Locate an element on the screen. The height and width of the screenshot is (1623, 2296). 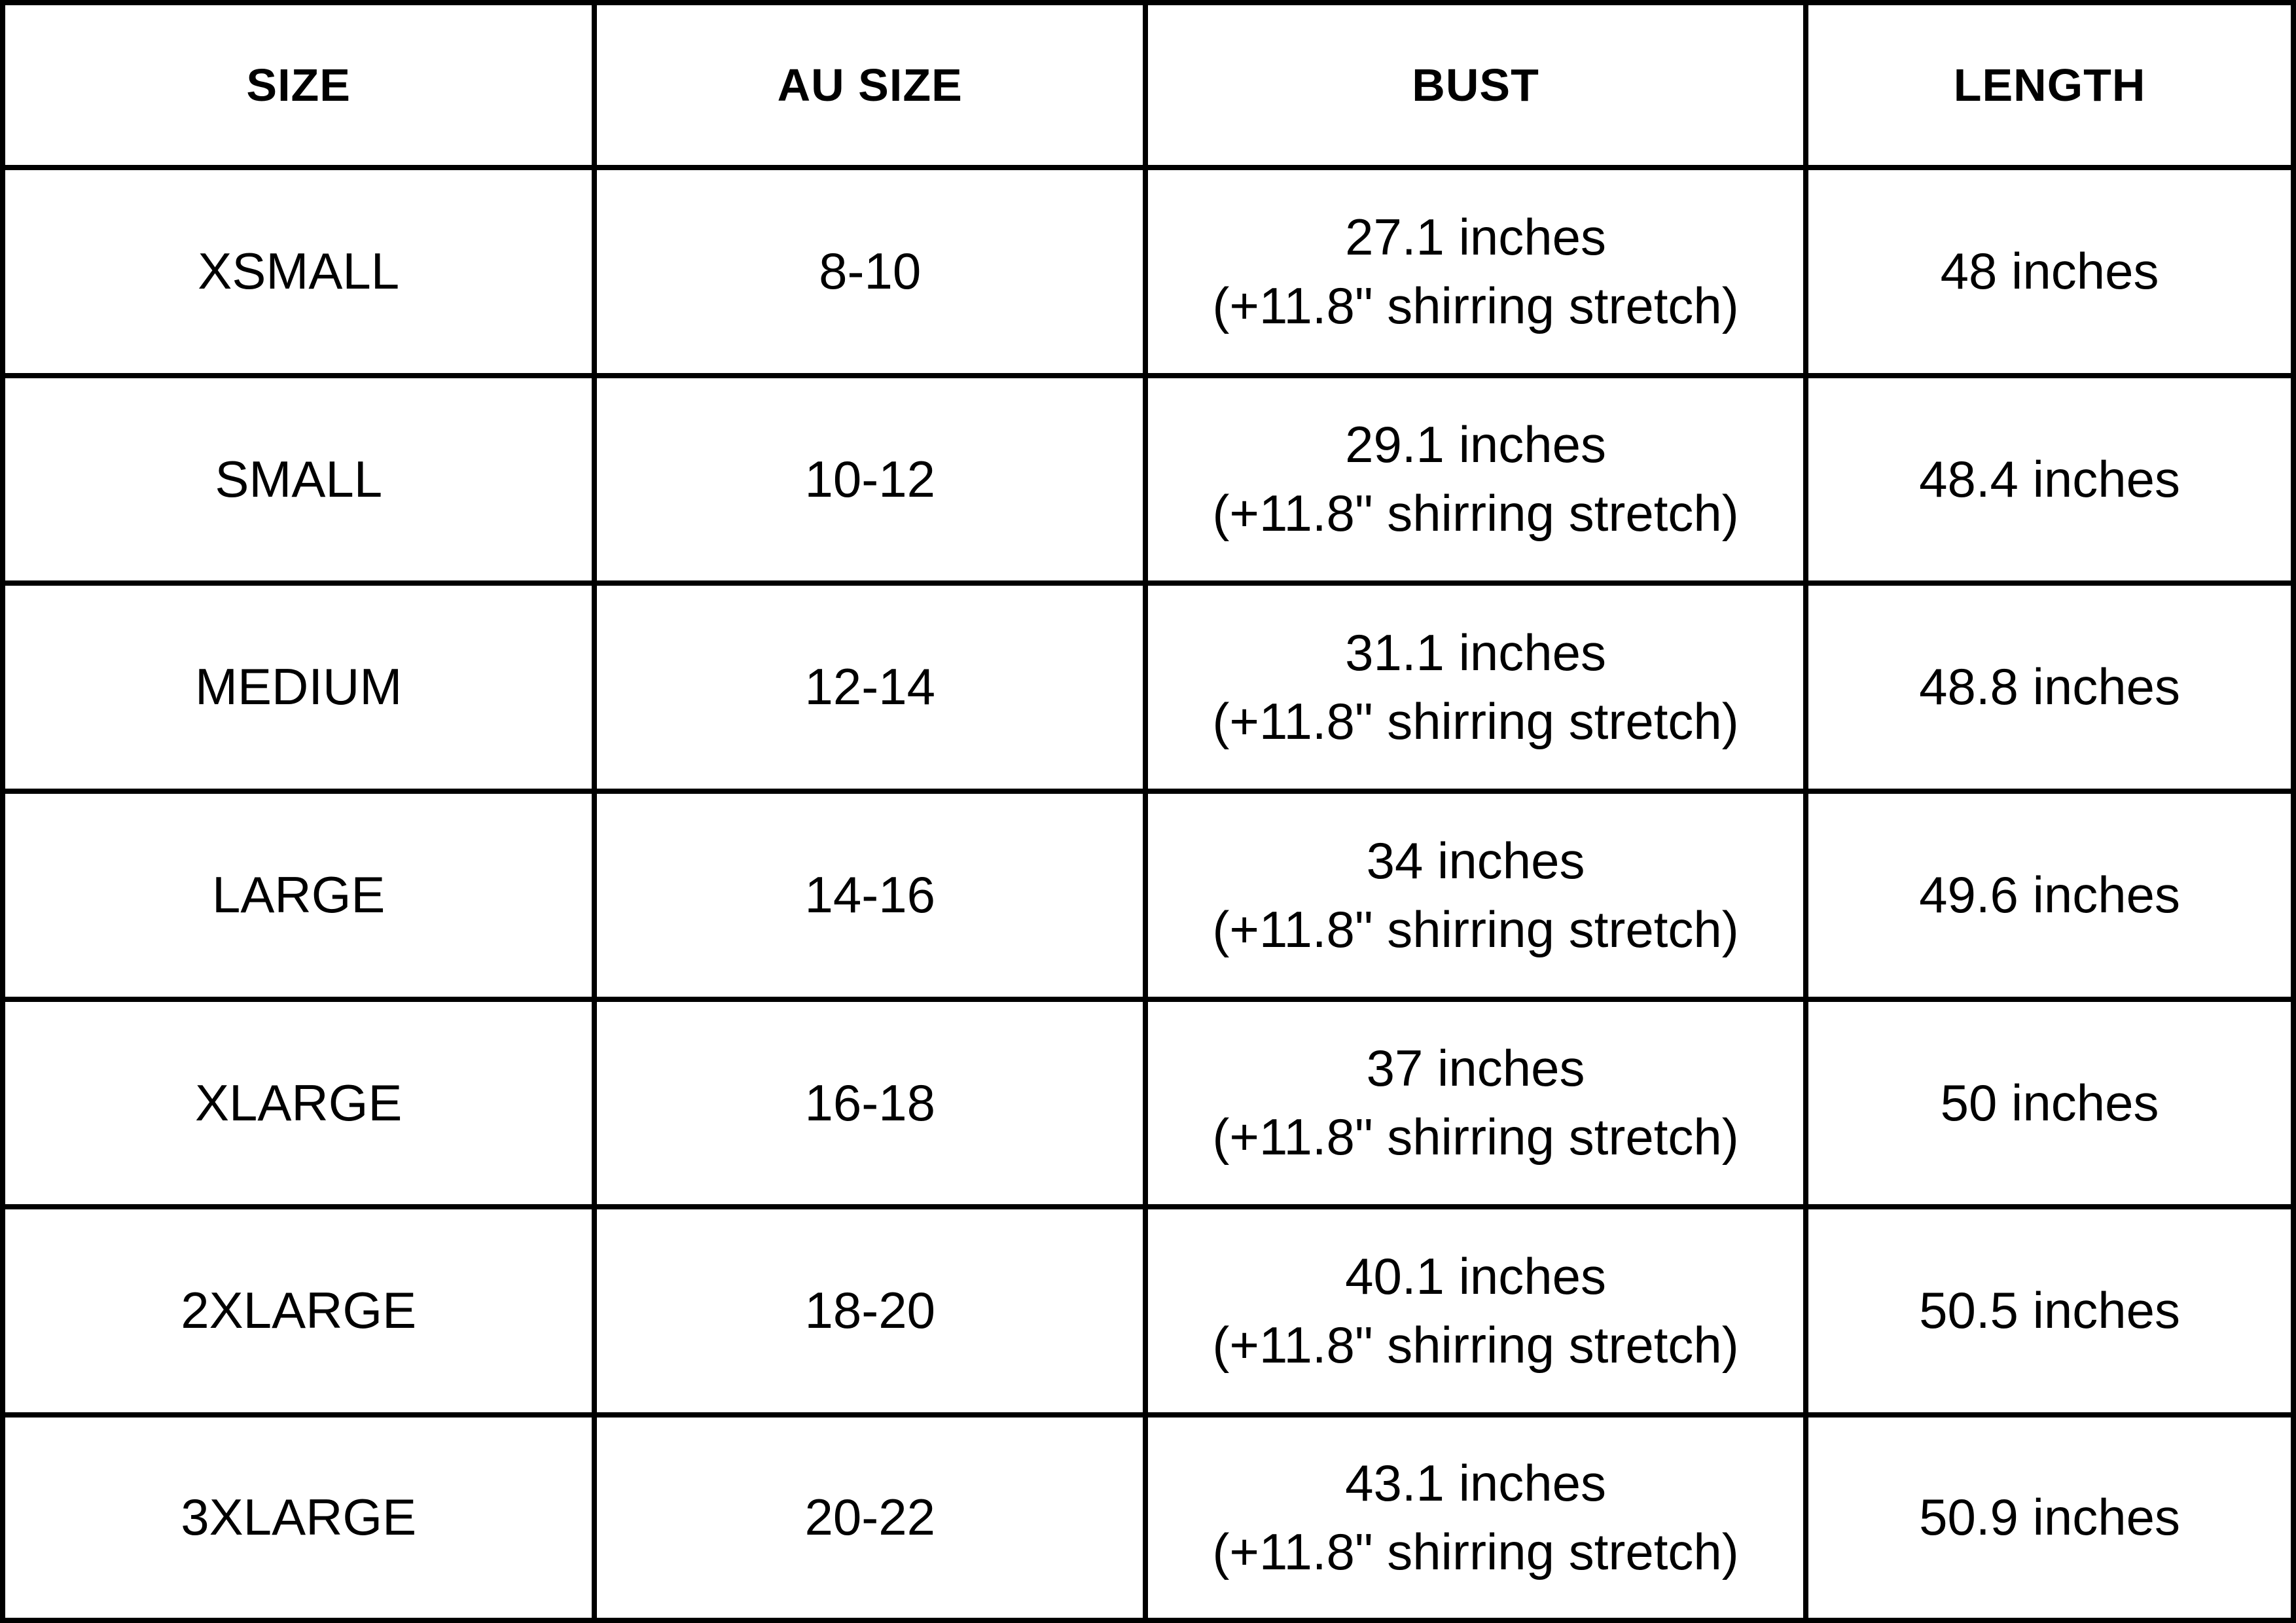
bust-cell: 31.1 inches (+11.8" shirring stretch) is located at coordinates (1478, 690).